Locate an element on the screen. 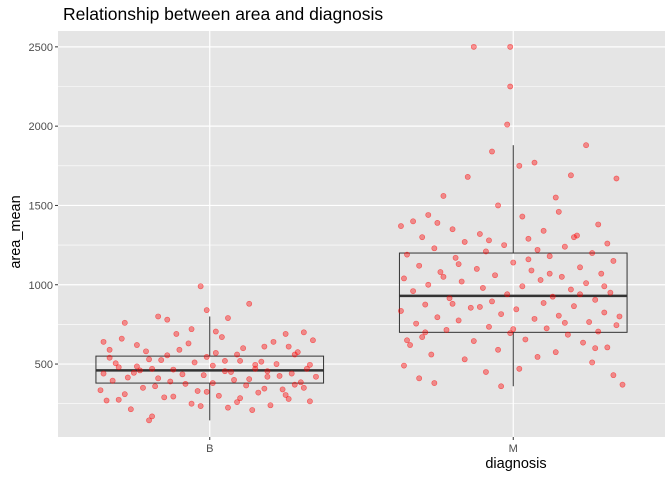 The image size is (672, 485). y-axis-label: area_mean is located at coordinates (16, 232).